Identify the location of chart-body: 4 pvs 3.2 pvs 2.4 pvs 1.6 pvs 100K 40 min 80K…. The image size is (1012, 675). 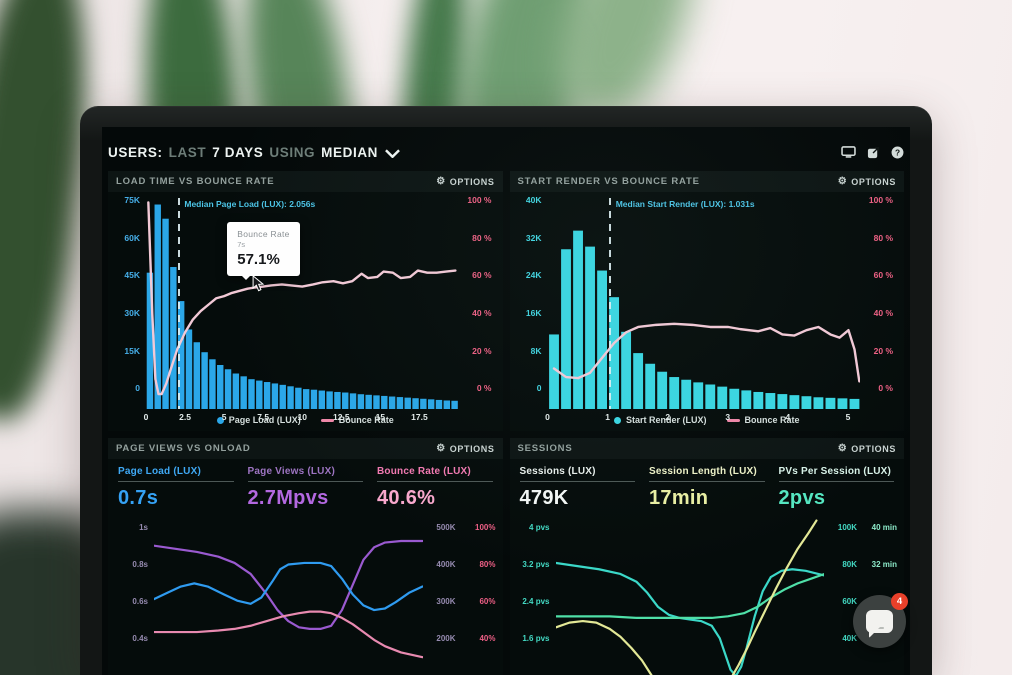
(707, 596).